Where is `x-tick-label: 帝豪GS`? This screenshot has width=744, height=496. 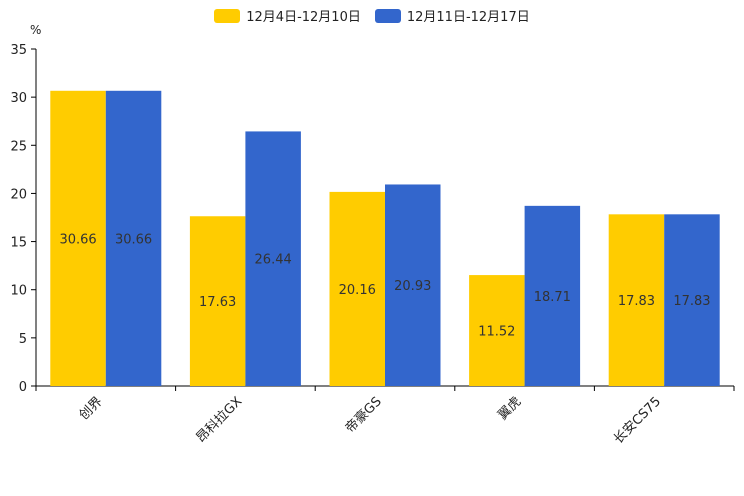
x-tick-label: 帝豪GS is located at coordinates (363, 415).